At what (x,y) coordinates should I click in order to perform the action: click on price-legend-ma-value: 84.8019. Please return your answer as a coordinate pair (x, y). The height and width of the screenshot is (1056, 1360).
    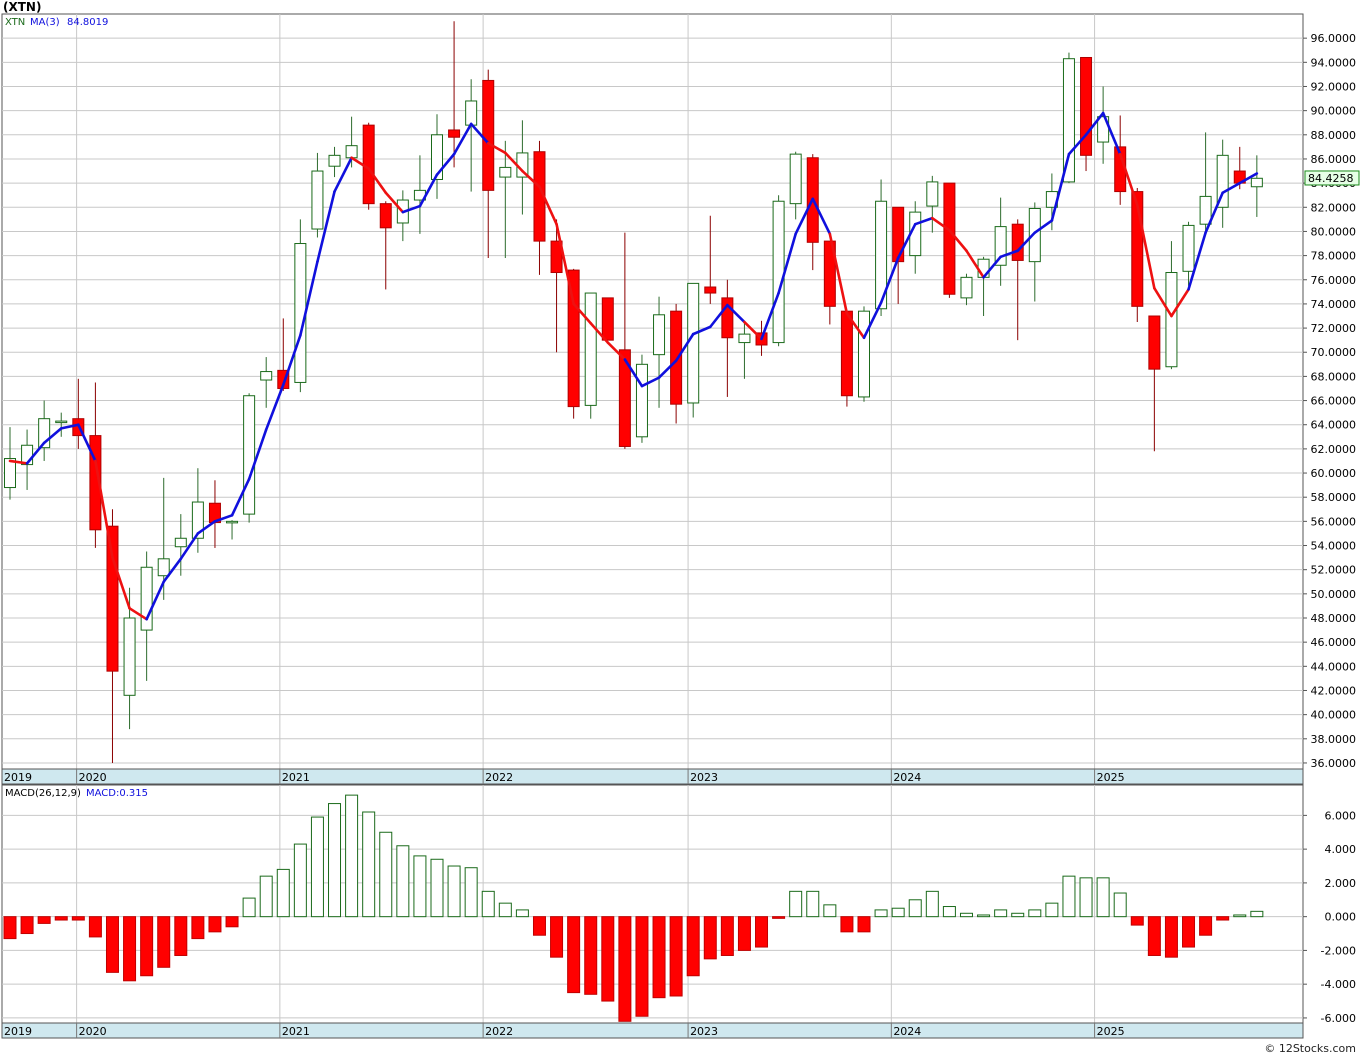
    Looking at the image, I should click on (87, 22).